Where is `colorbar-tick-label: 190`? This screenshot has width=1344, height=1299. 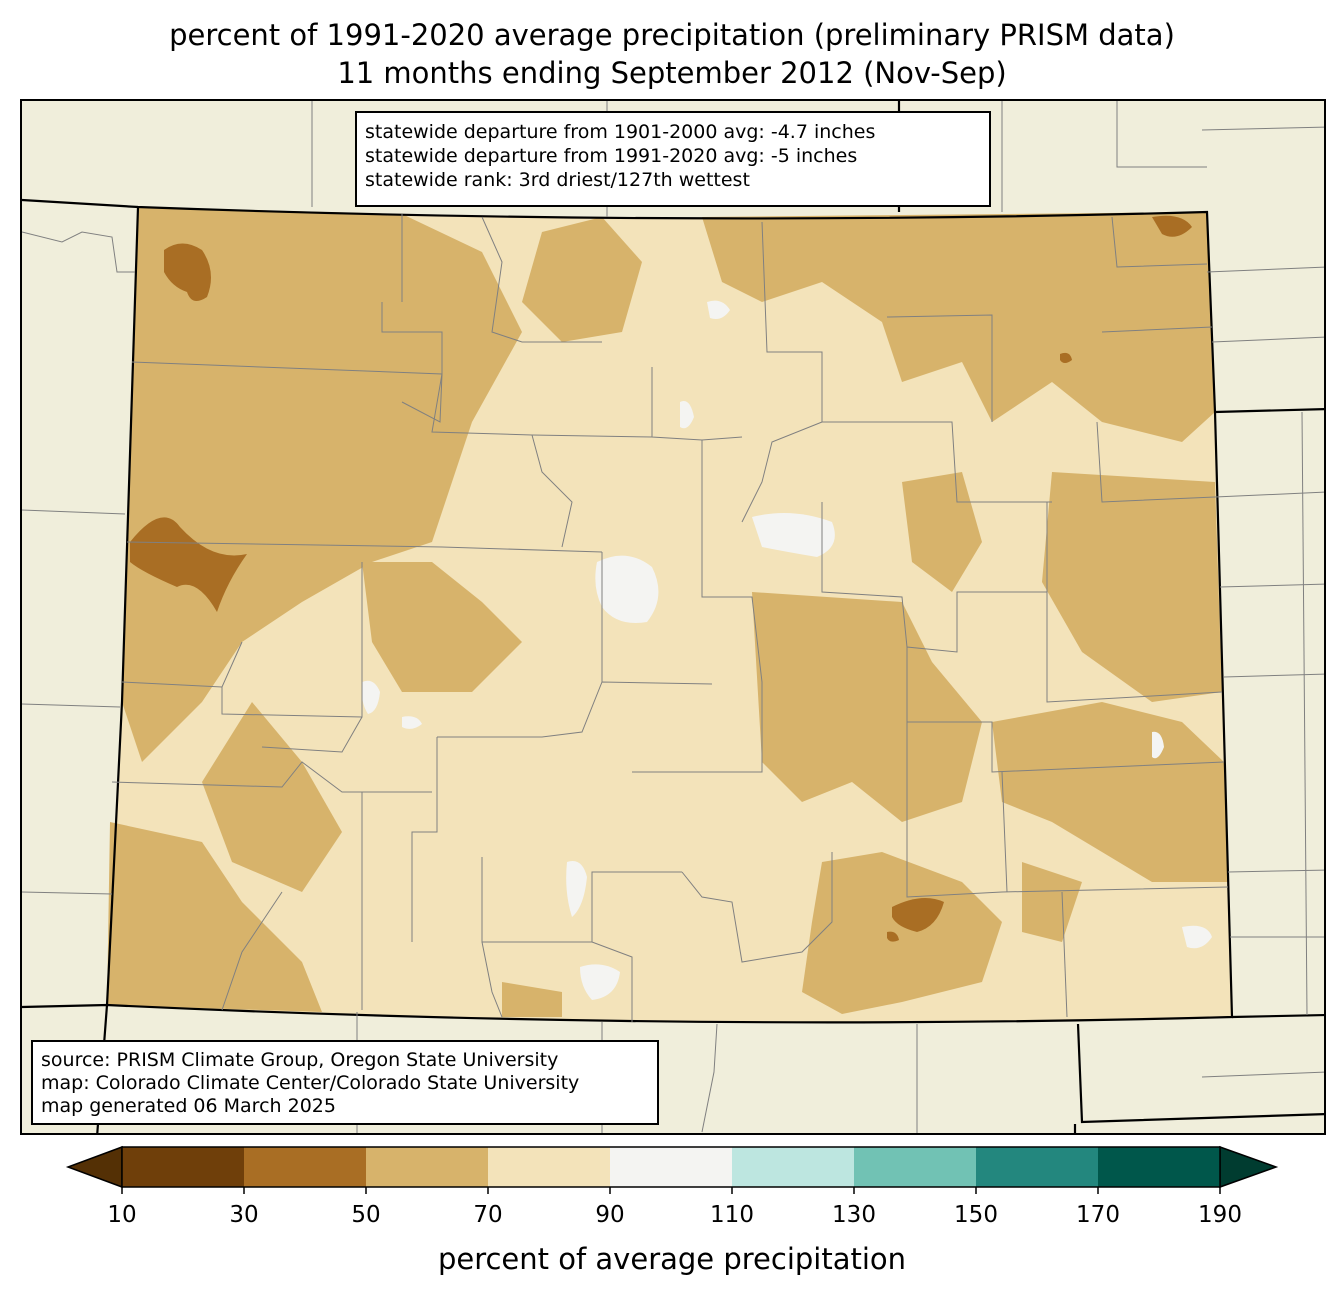
colorbar-tick-label: 190 is located at coordinates (1220, 1215).